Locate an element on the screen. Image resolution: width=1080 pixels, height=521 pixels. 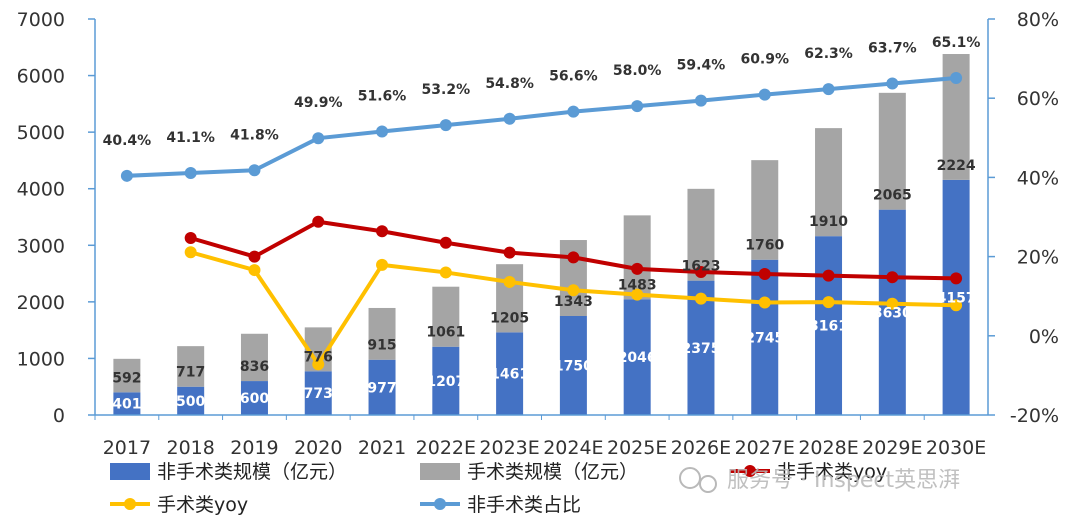
bar-surgical-2018 is located at coordinates (191, 366).